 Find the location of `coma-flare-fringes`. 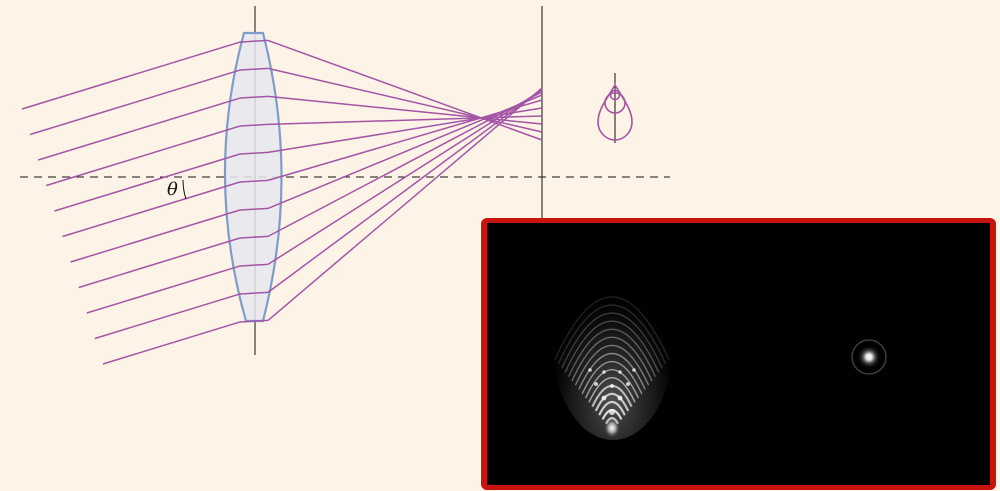

coma-flare-fringes is located at coordinates (612, 360).